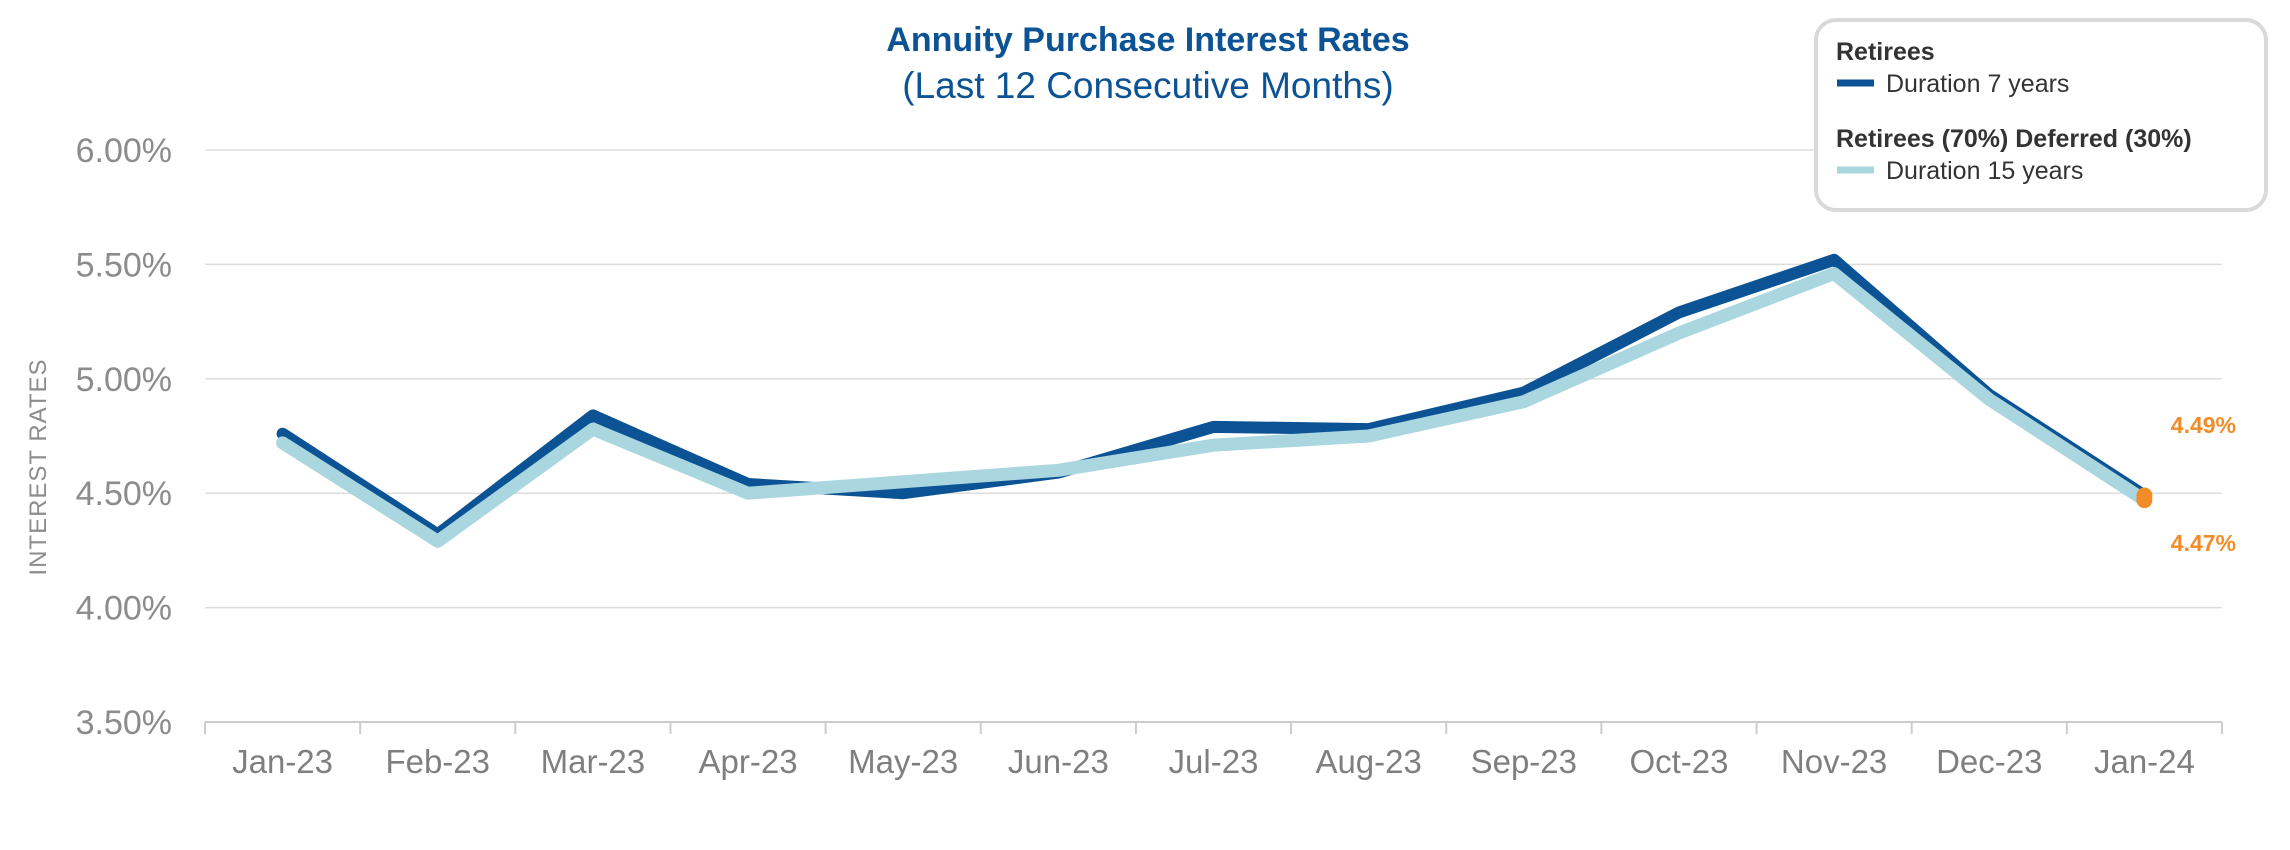 The image size is (2290, 850). What do you see at coordinates (124, 380) in the screenshot?
I see `y-tick-label: 5.00%` at bounding box center [124, 380].